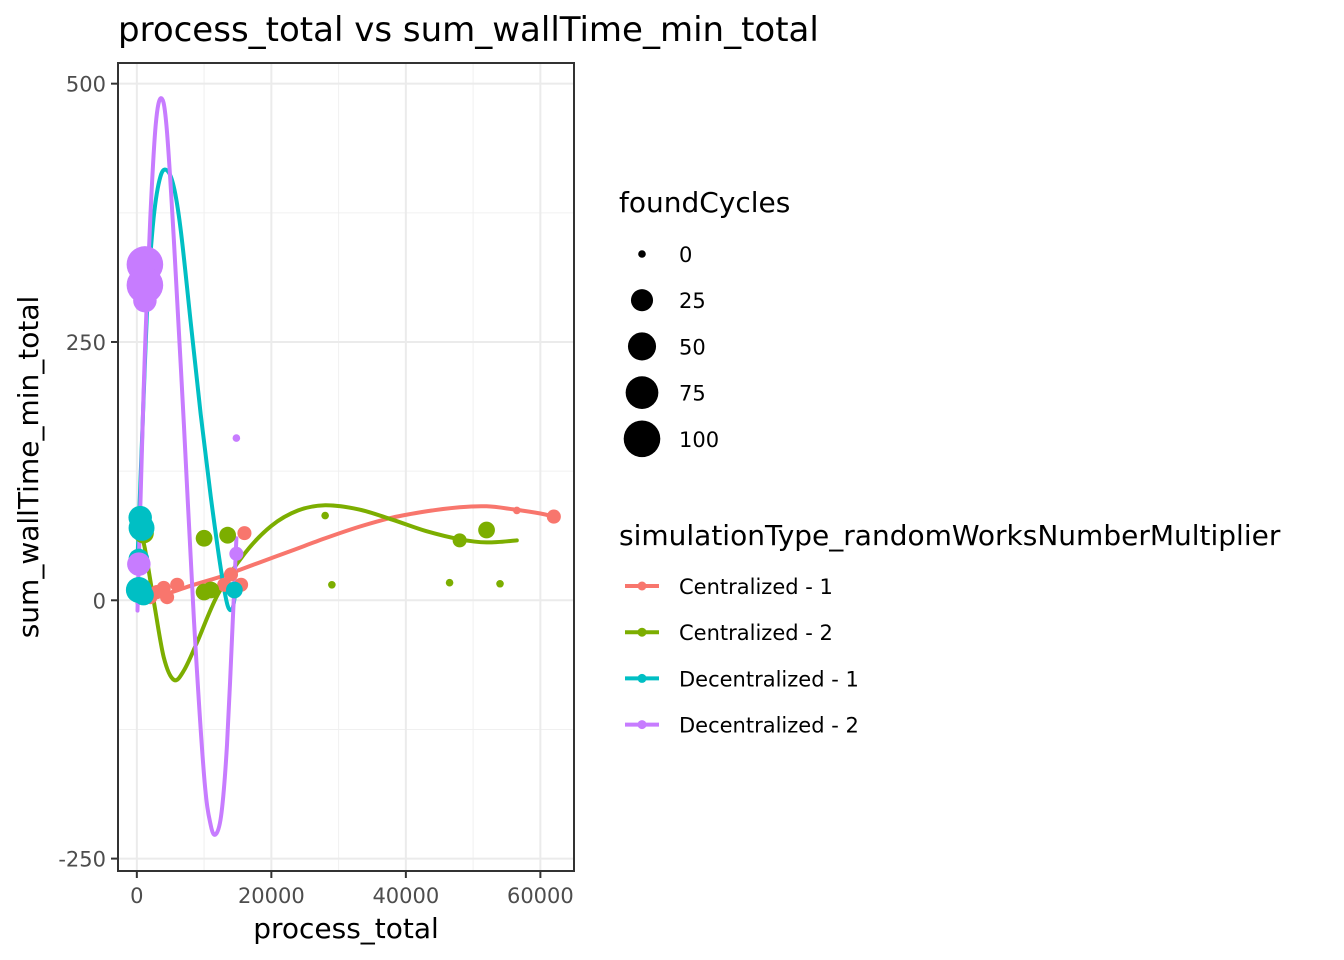  Describe the element at coordinates (28, 467) in the screenshot. I see `y-axis-title: sum_wallTime_min_total` at that location.